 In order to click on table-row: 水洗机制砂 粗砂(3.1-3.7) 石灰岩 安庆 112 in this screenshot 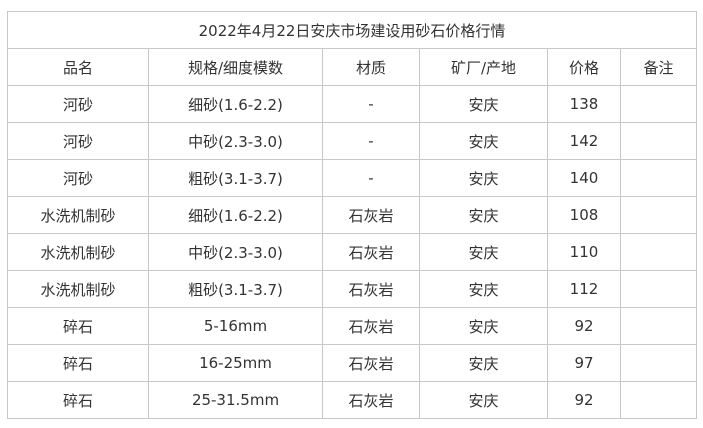, I will do `click(352, 289)`.